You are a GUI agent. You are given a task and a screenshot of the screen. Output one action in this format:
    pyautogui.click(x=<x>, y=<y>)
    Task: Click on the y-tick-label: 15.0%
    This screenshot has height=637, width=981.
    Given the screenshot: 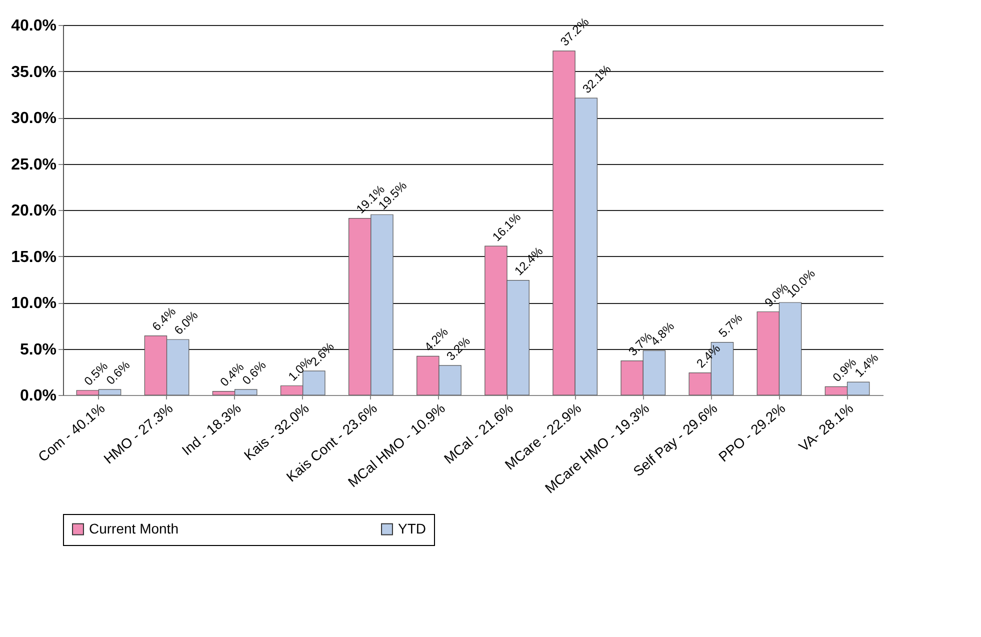 What is the action you would take?
    pyautogui.click(x=33, y=257)
    